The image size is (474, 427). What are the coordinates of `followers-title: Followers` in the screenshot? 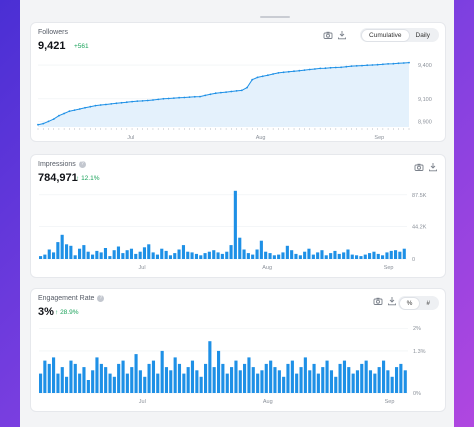 It's located at (53, 32).